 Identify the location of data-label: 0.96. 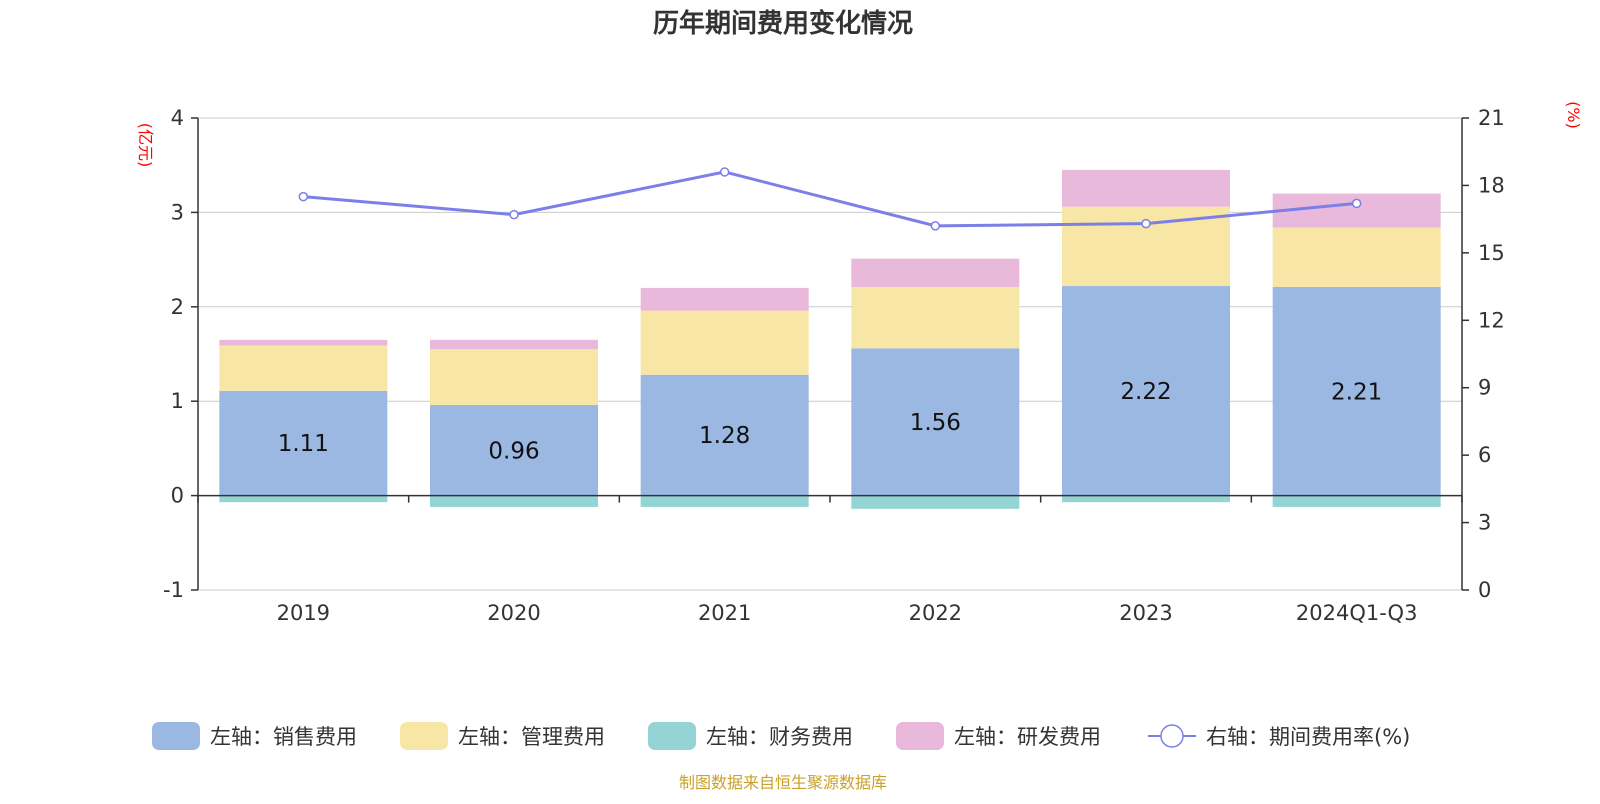
(513, 451).